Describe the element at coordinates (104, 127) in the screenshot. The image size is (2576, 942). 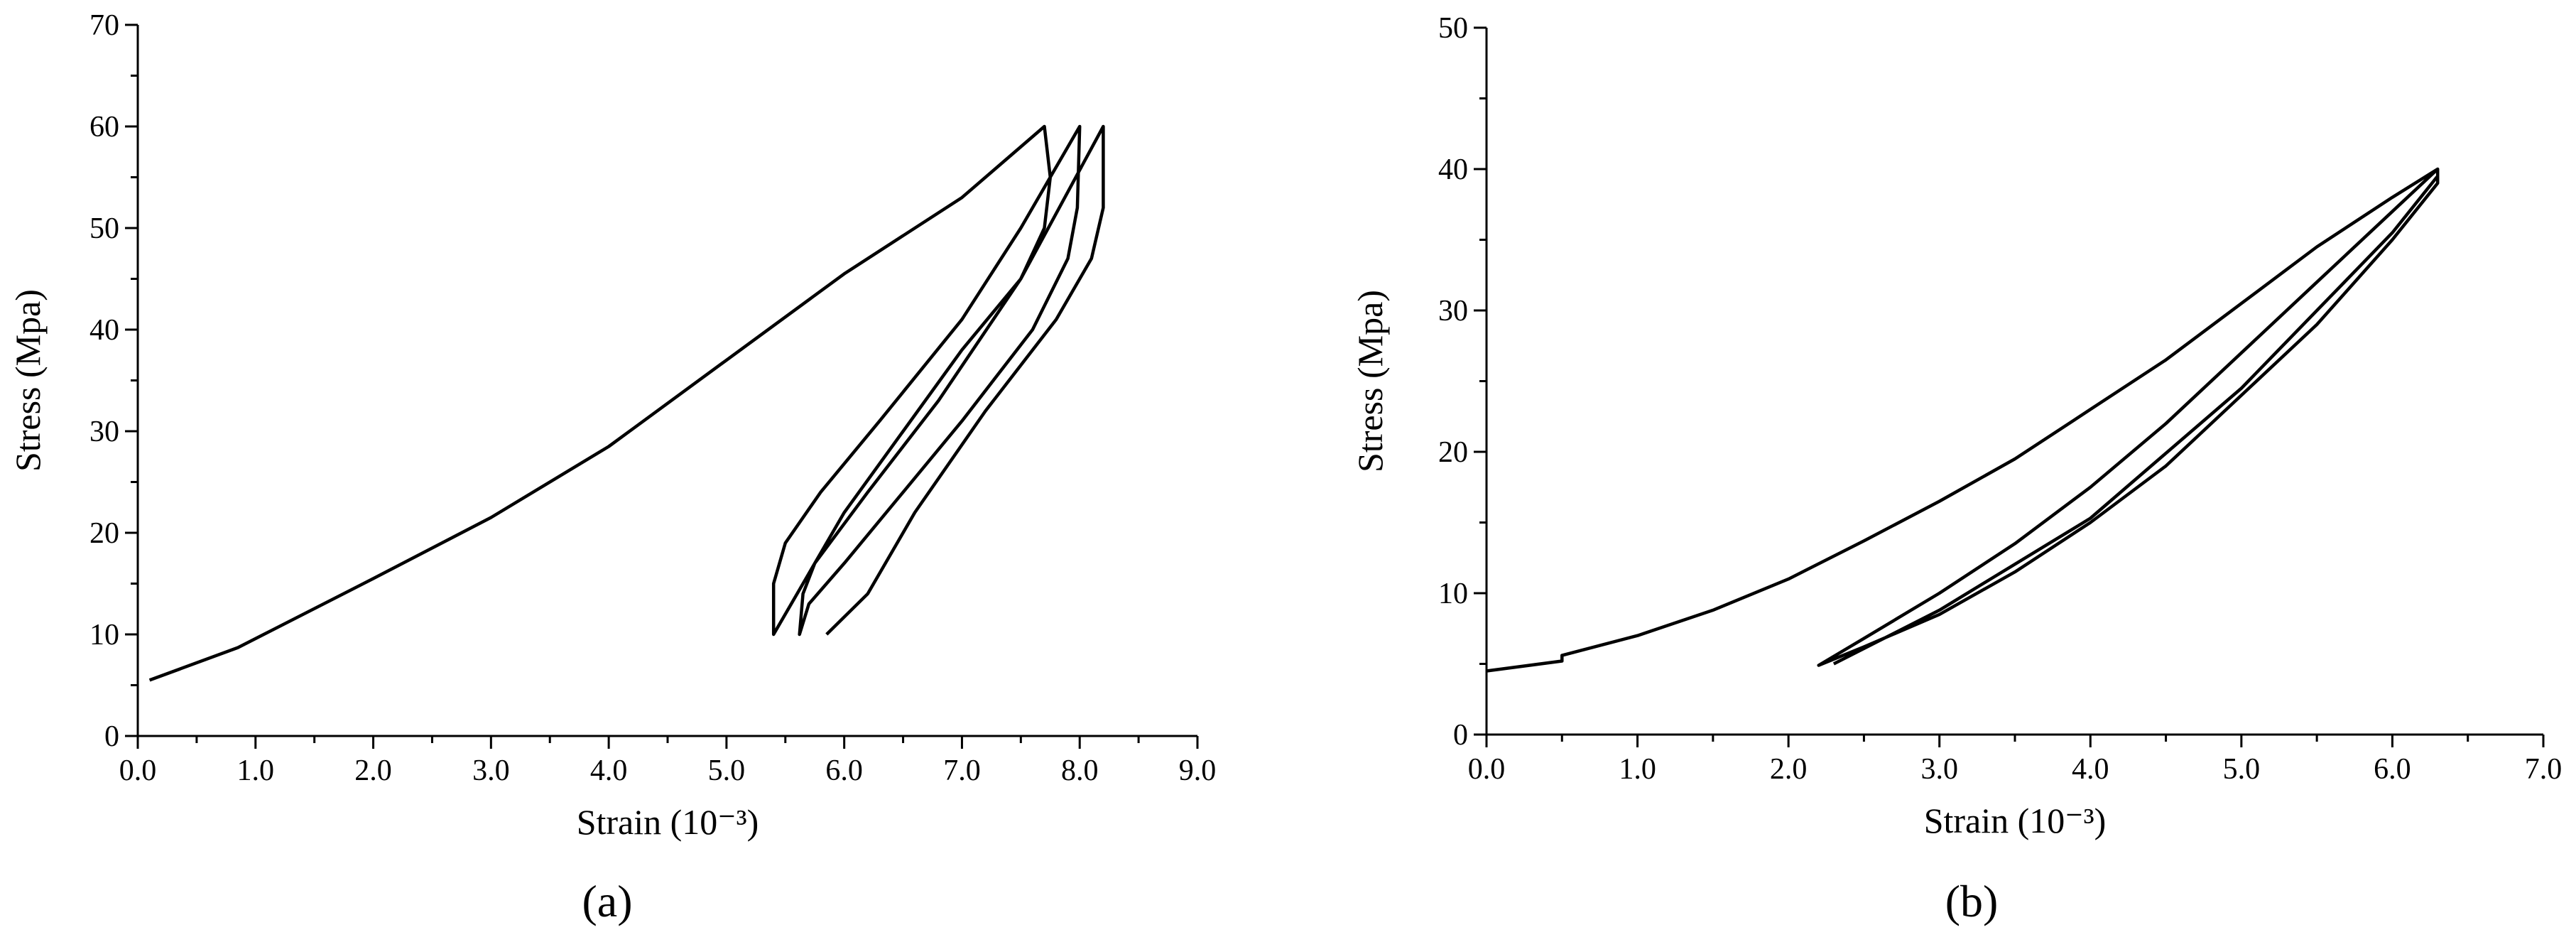
I see `y-tick-label: 60` at that location.